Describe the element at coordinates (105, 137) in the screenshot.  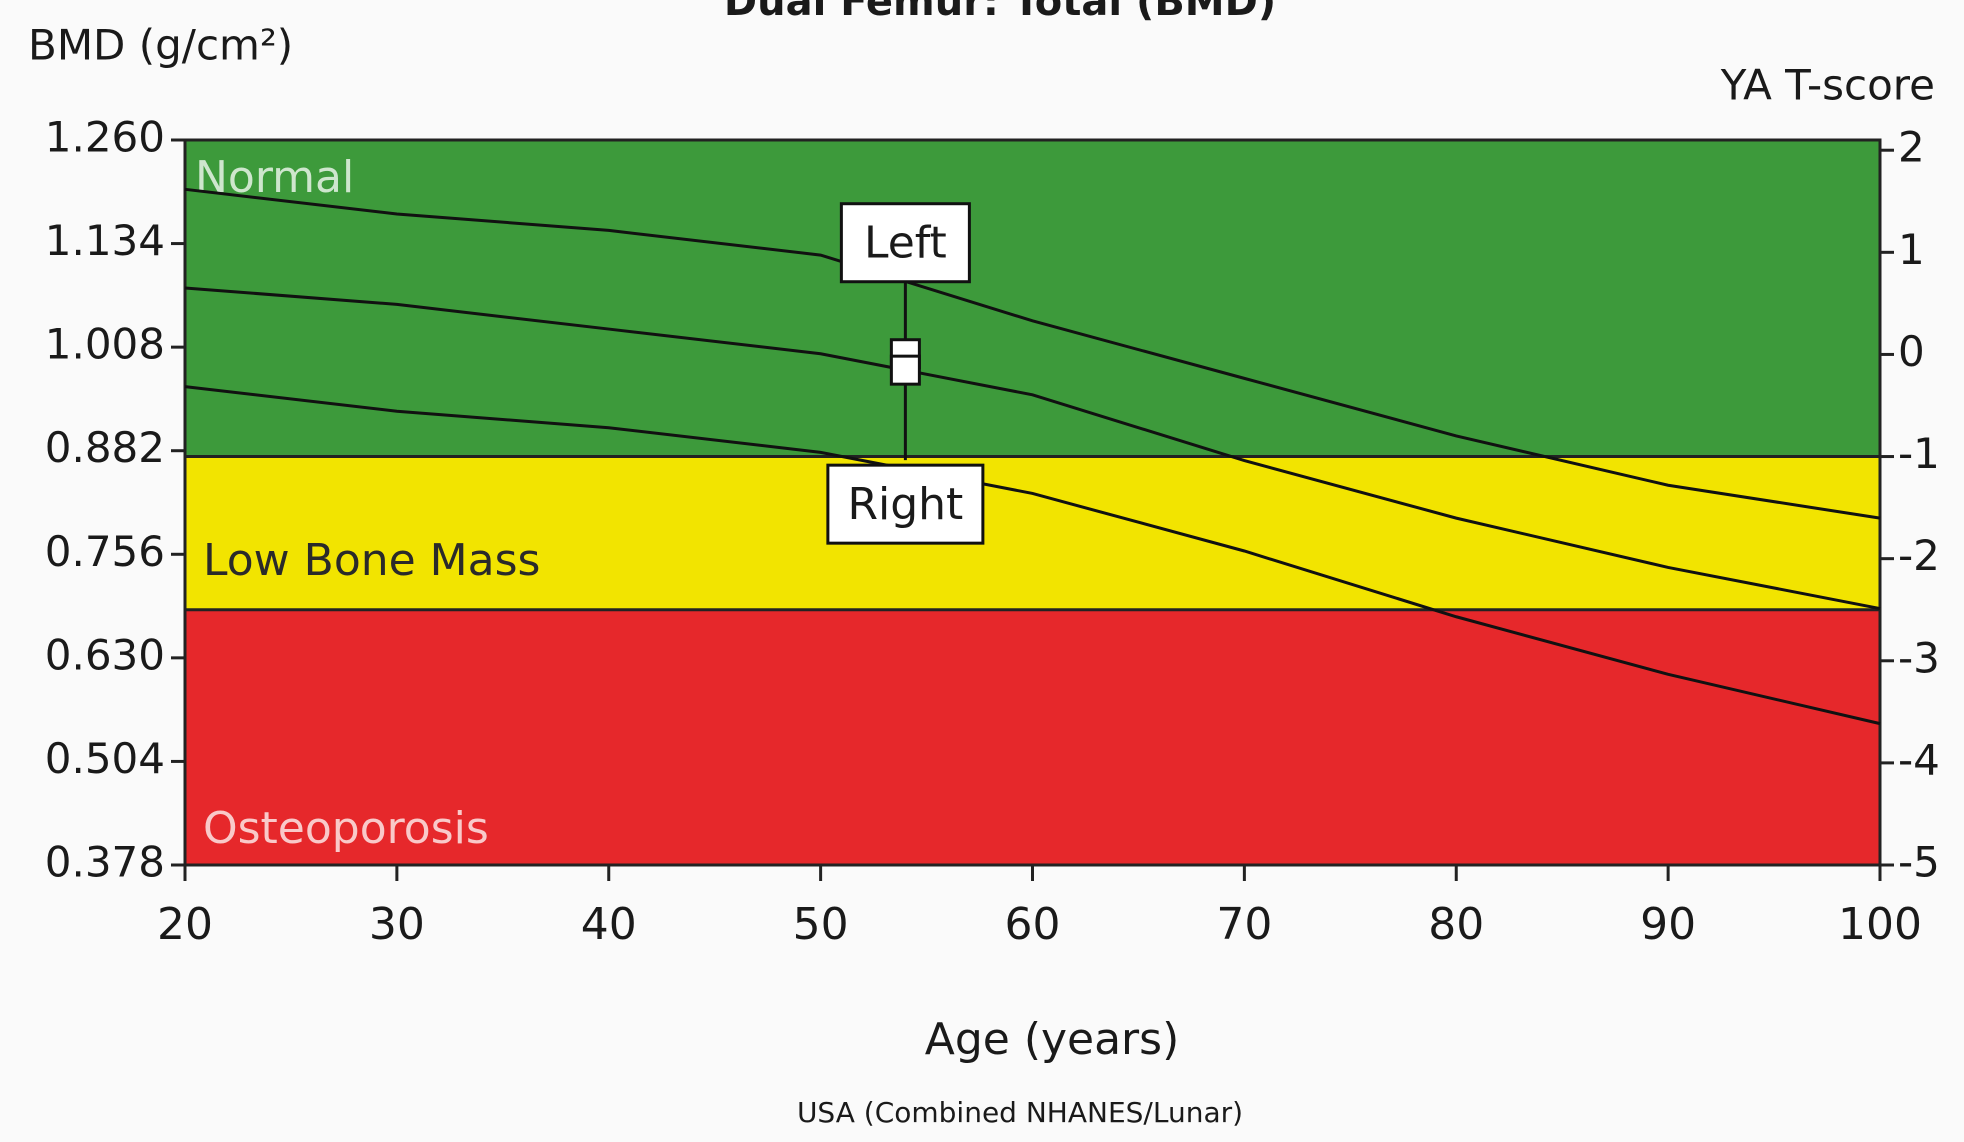
I see `y-tick-label: 1.260` at that location.